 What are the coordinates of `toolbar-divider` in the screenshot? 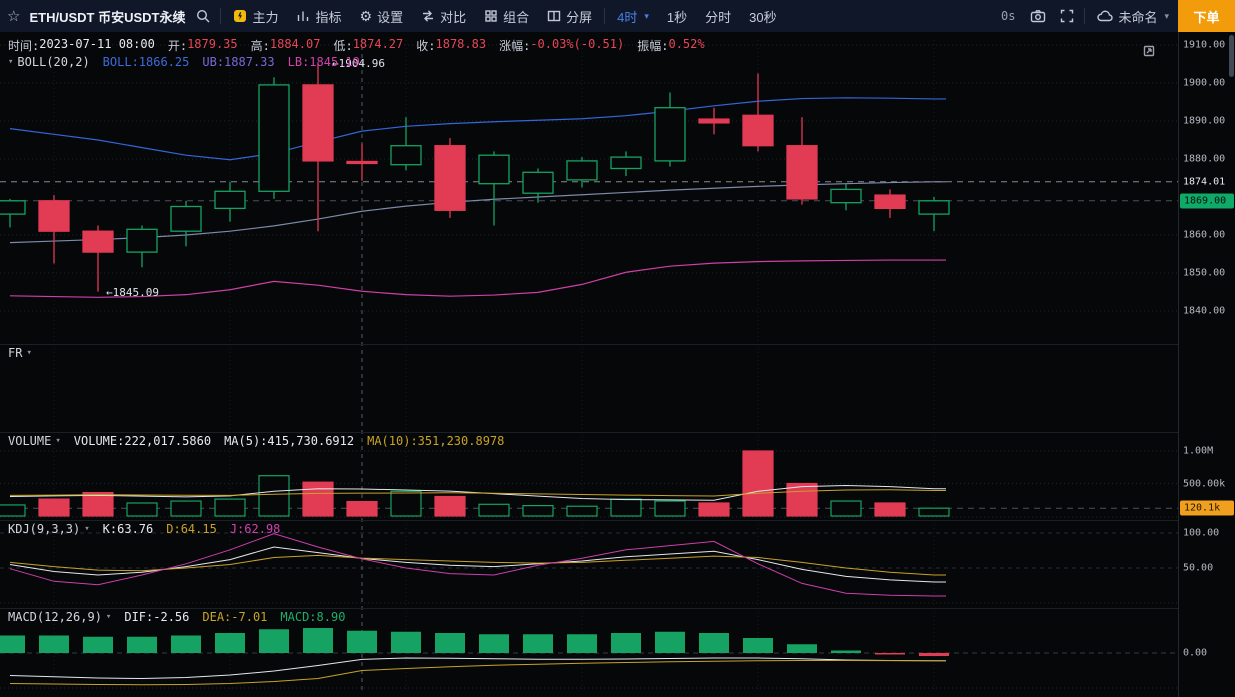 It's located at (1085, 16).